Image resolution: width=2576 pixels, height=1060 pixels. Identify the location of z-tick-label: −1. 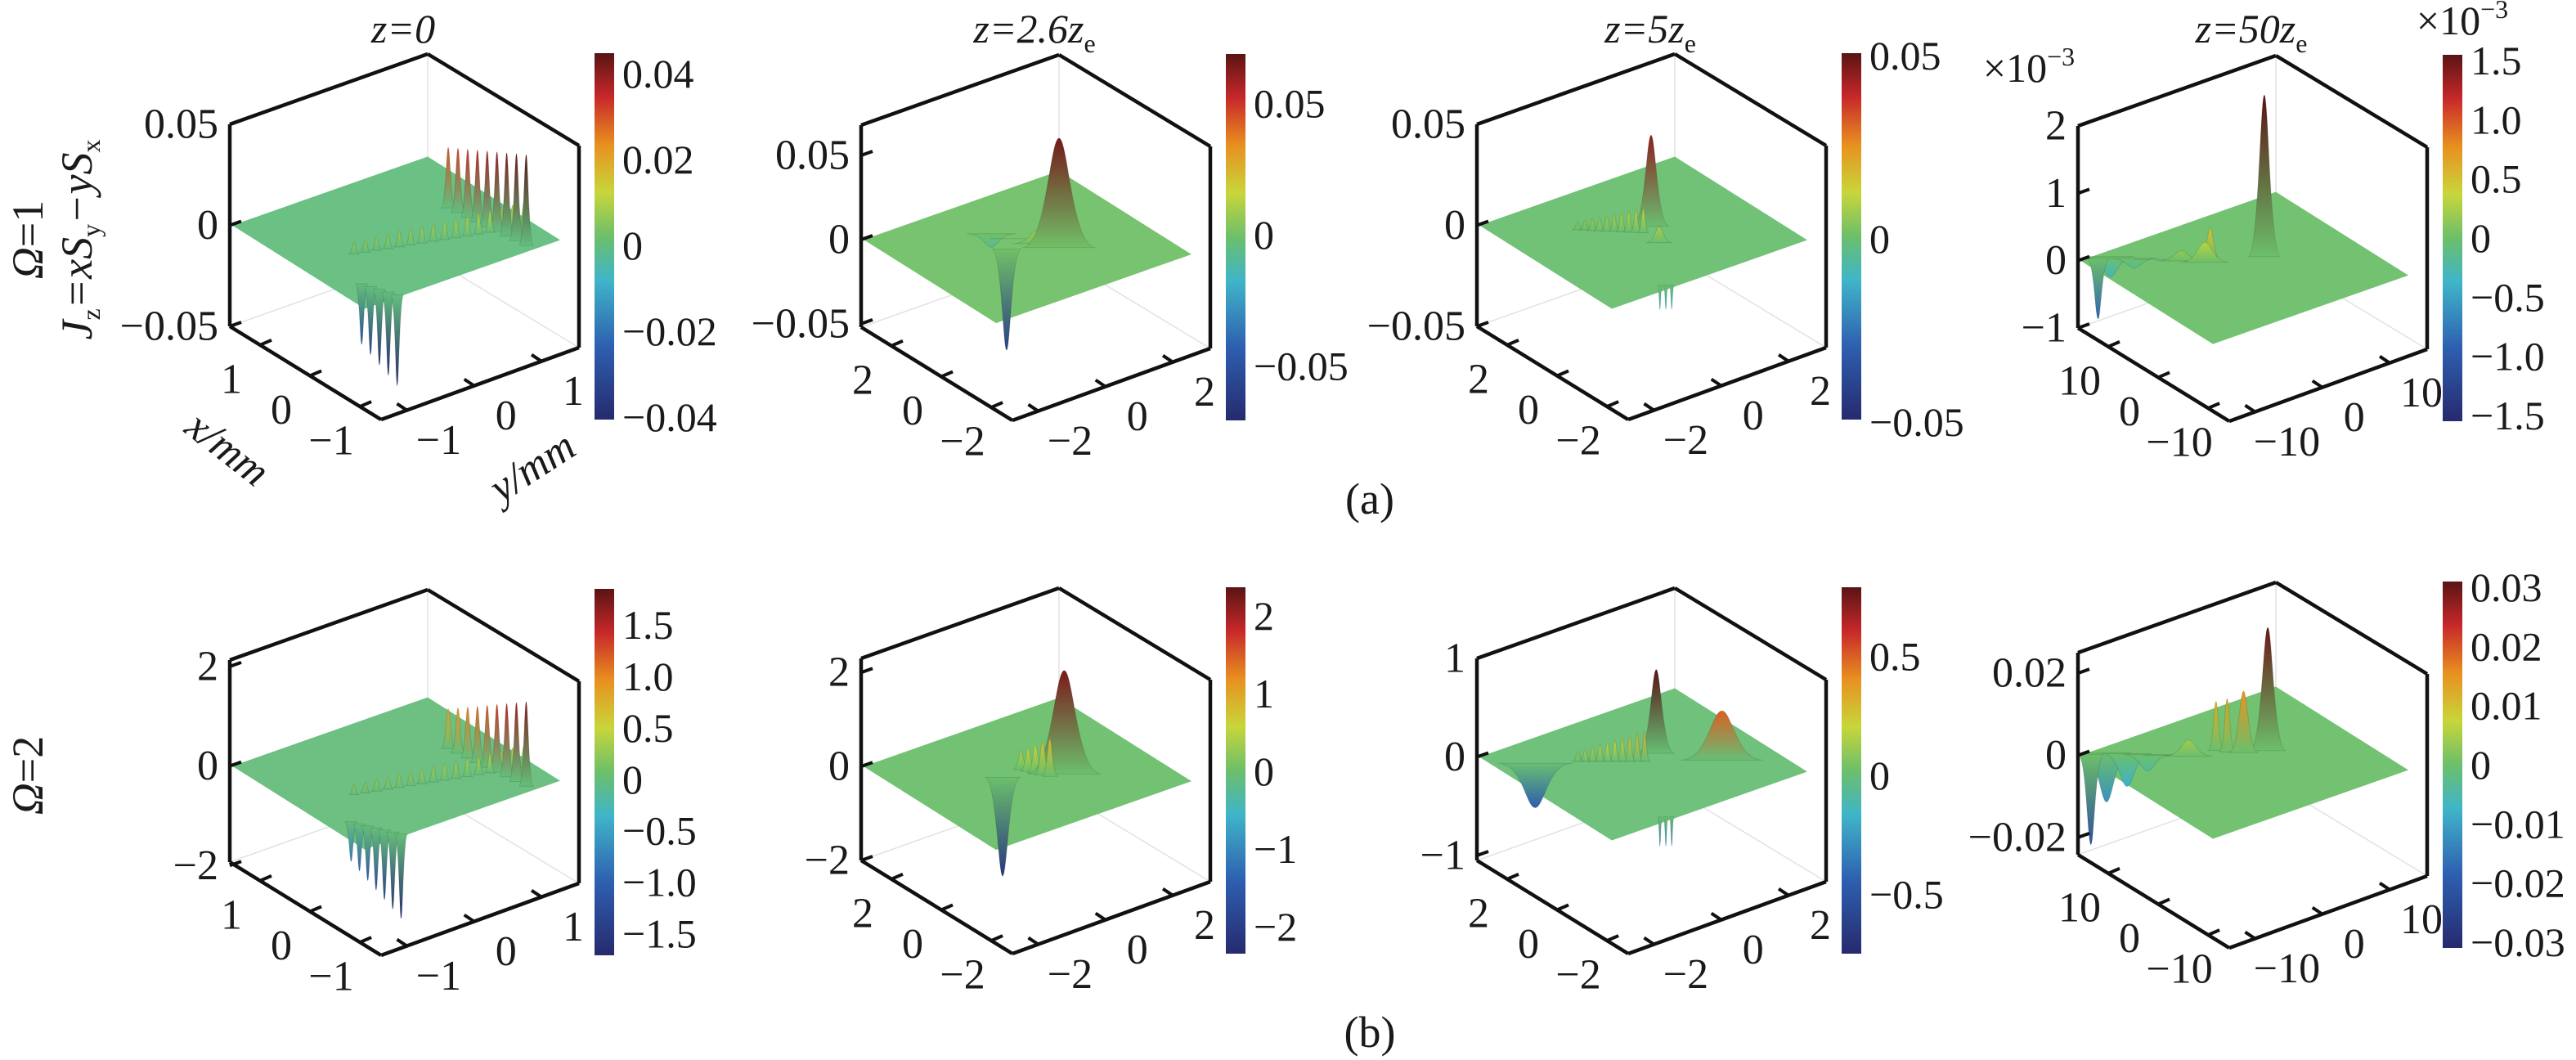
(1442, 855).